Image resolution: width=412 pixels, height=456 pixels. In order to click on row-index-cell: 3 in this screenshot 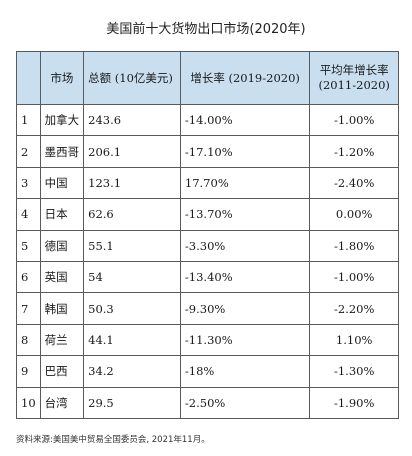, I will do `click(28, 183)`.